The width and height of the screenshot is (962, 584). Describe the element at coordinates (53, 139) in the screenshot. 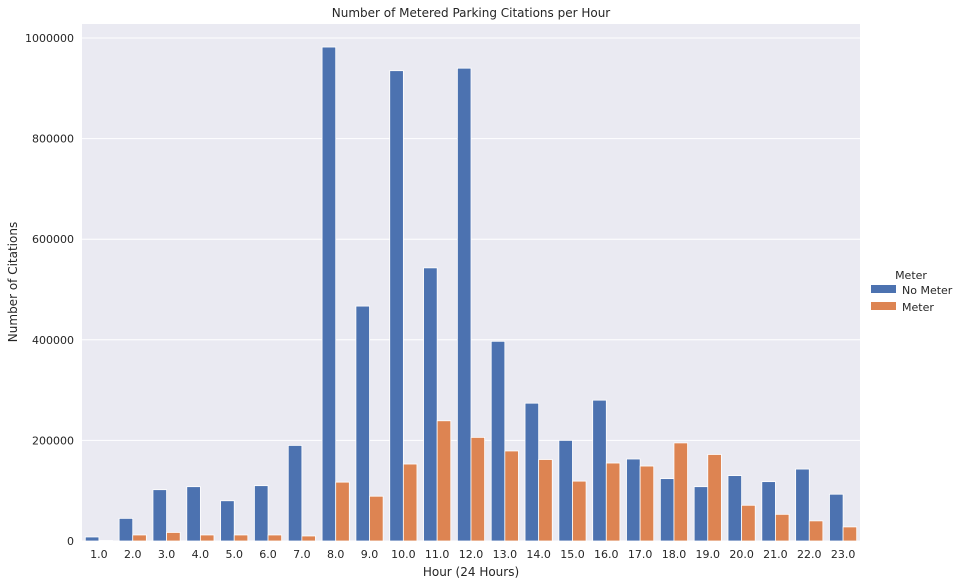

I see `y-tick-label-4: 800000` at that location.